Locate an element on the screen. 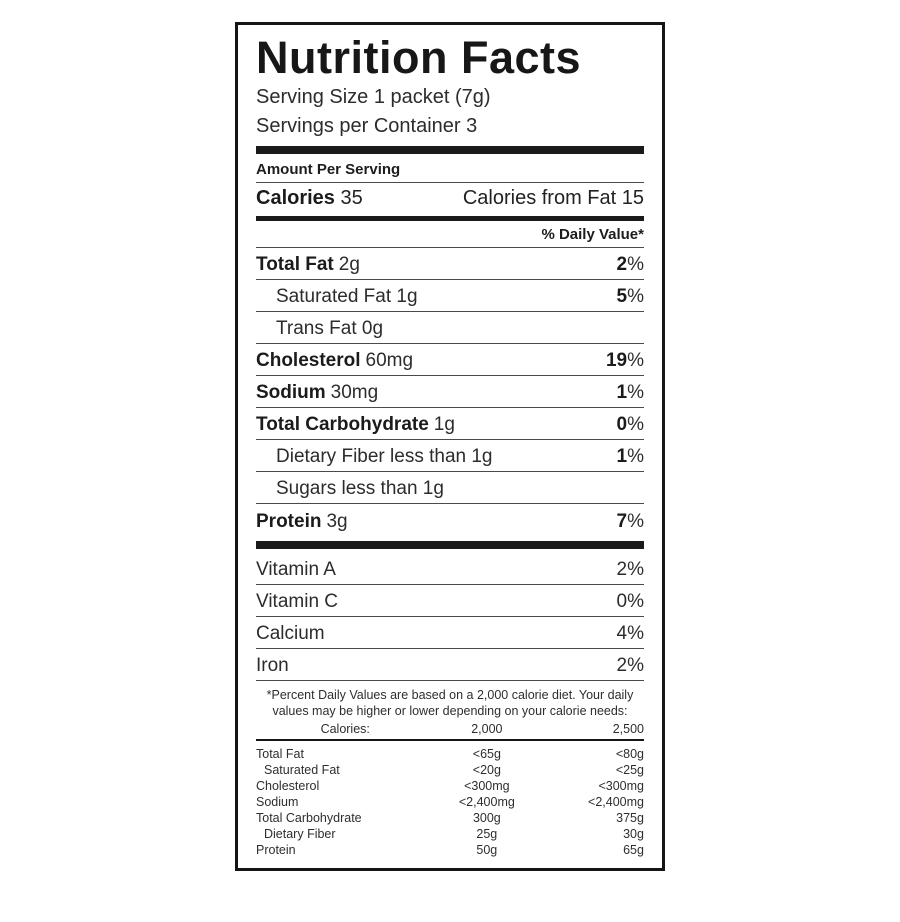 This screenshot has width=900, height=922. nutrient-row-sugars: Sugars less than 1g is located at coordinates (450, 488).